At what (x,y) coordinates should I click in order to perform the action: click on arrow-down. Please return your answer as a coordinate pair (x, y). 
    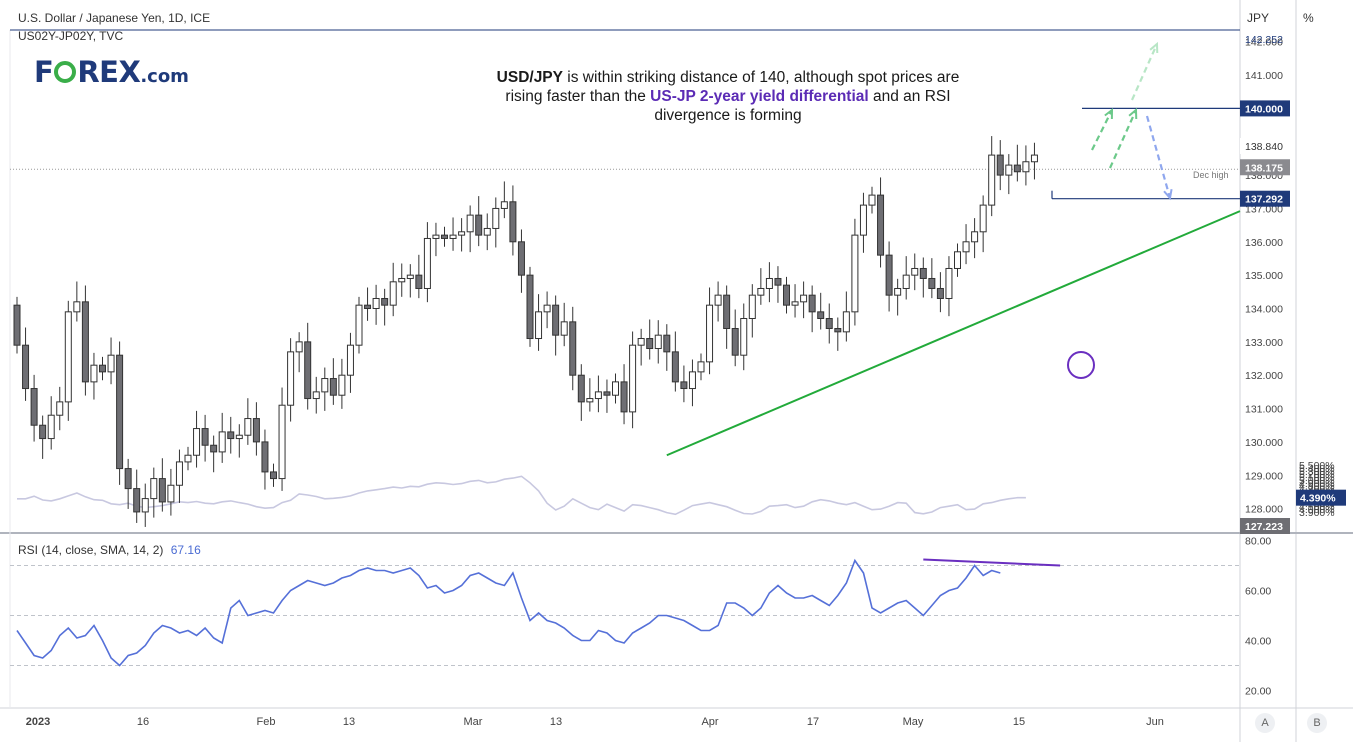
    Looking at the image, I should click on (1158, 157).